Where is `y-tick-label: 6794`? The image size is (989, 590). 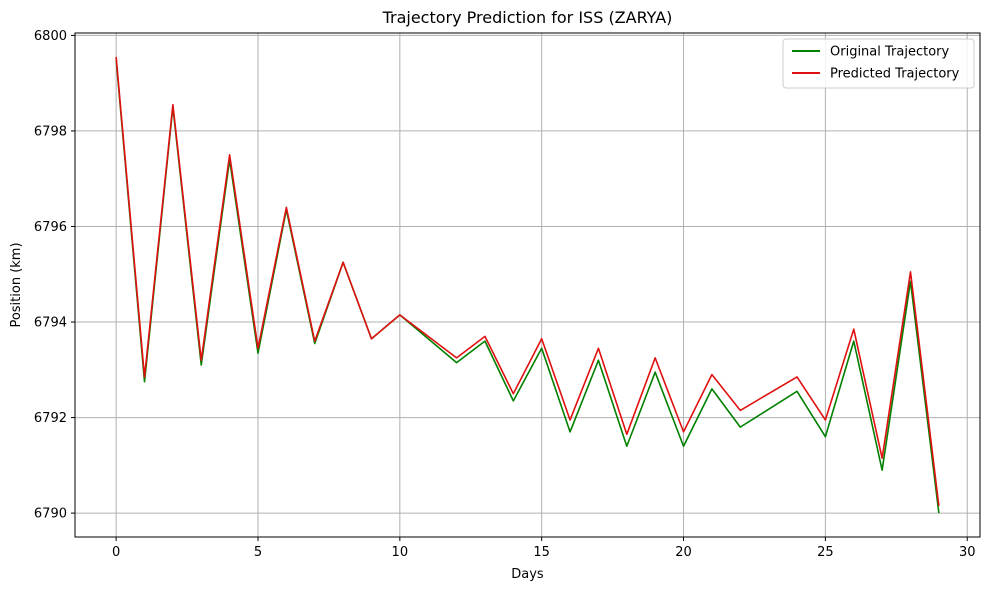
y-tick-label: 6794 is located at coordinates (50, 323).